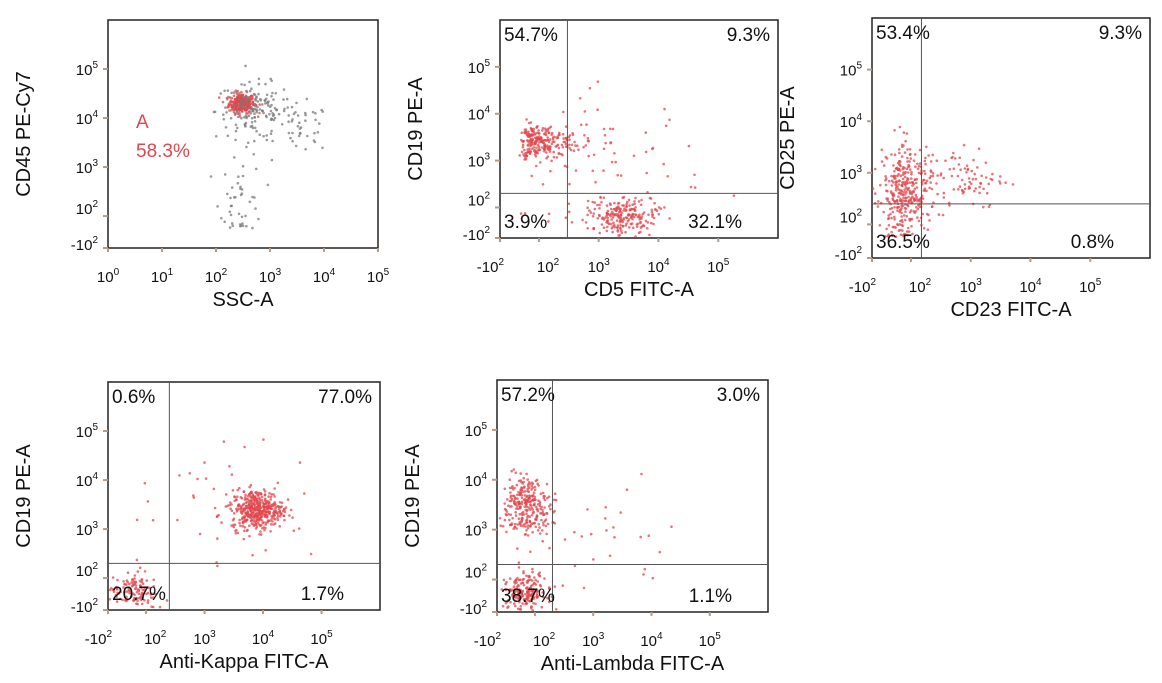 This screenshot has width=1162, height=683. I want to click on x-tick-label: 105, so click(718, 266).